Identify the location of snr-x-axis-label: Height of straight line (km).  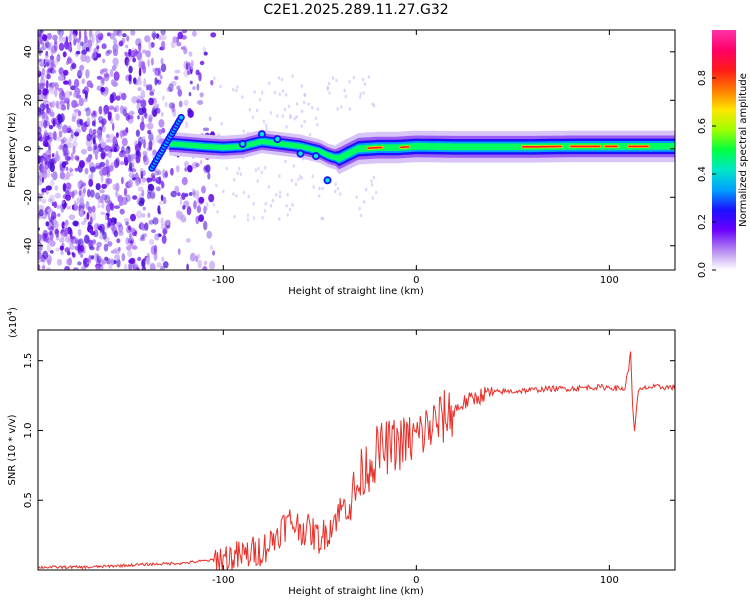
(356, 591).